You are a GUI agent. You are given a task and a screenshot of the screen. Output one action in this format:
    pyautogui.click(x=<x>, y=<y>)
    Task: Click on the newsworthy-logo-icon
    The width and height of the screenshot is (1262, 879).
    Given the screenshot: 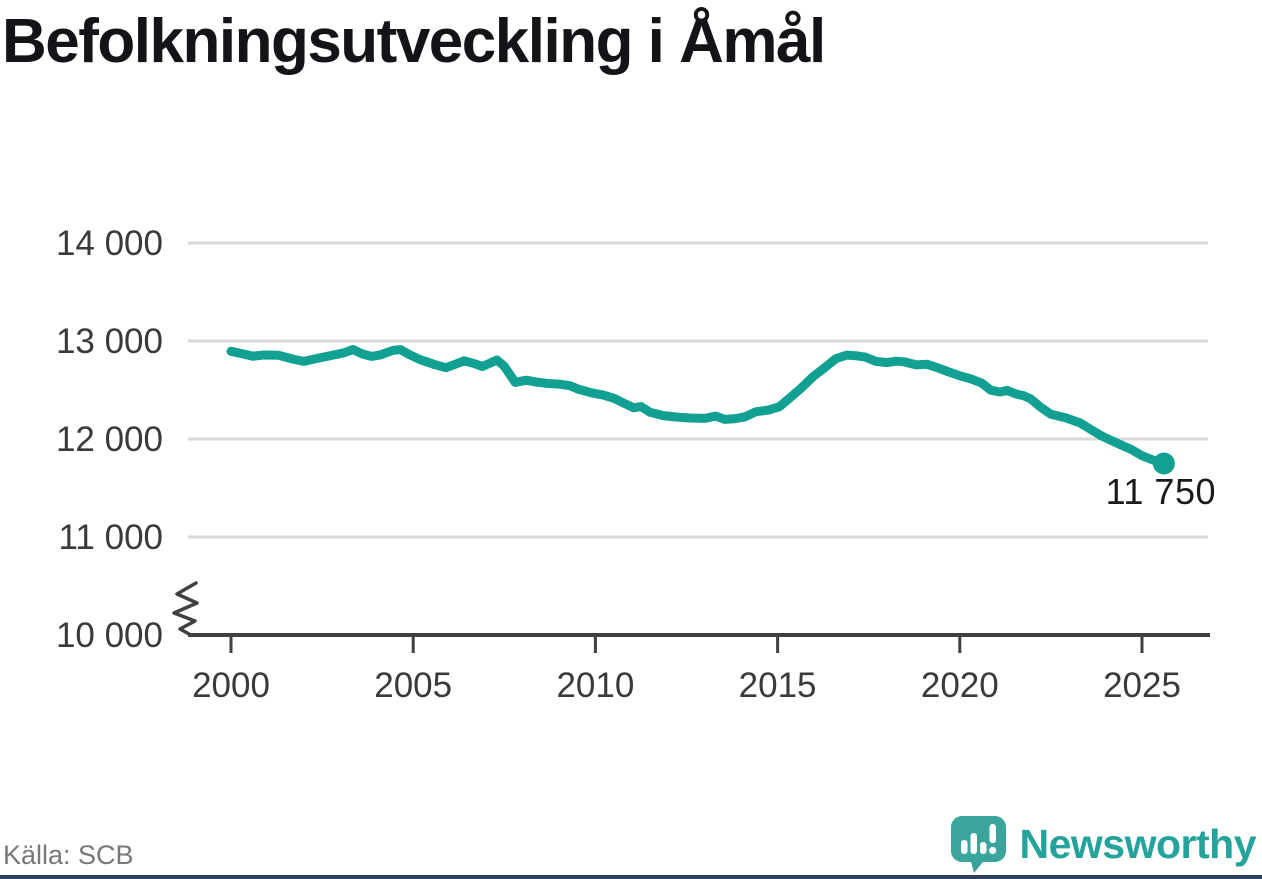 What is the action you would take?
    pyautogui.click(x=978, y=844)
    